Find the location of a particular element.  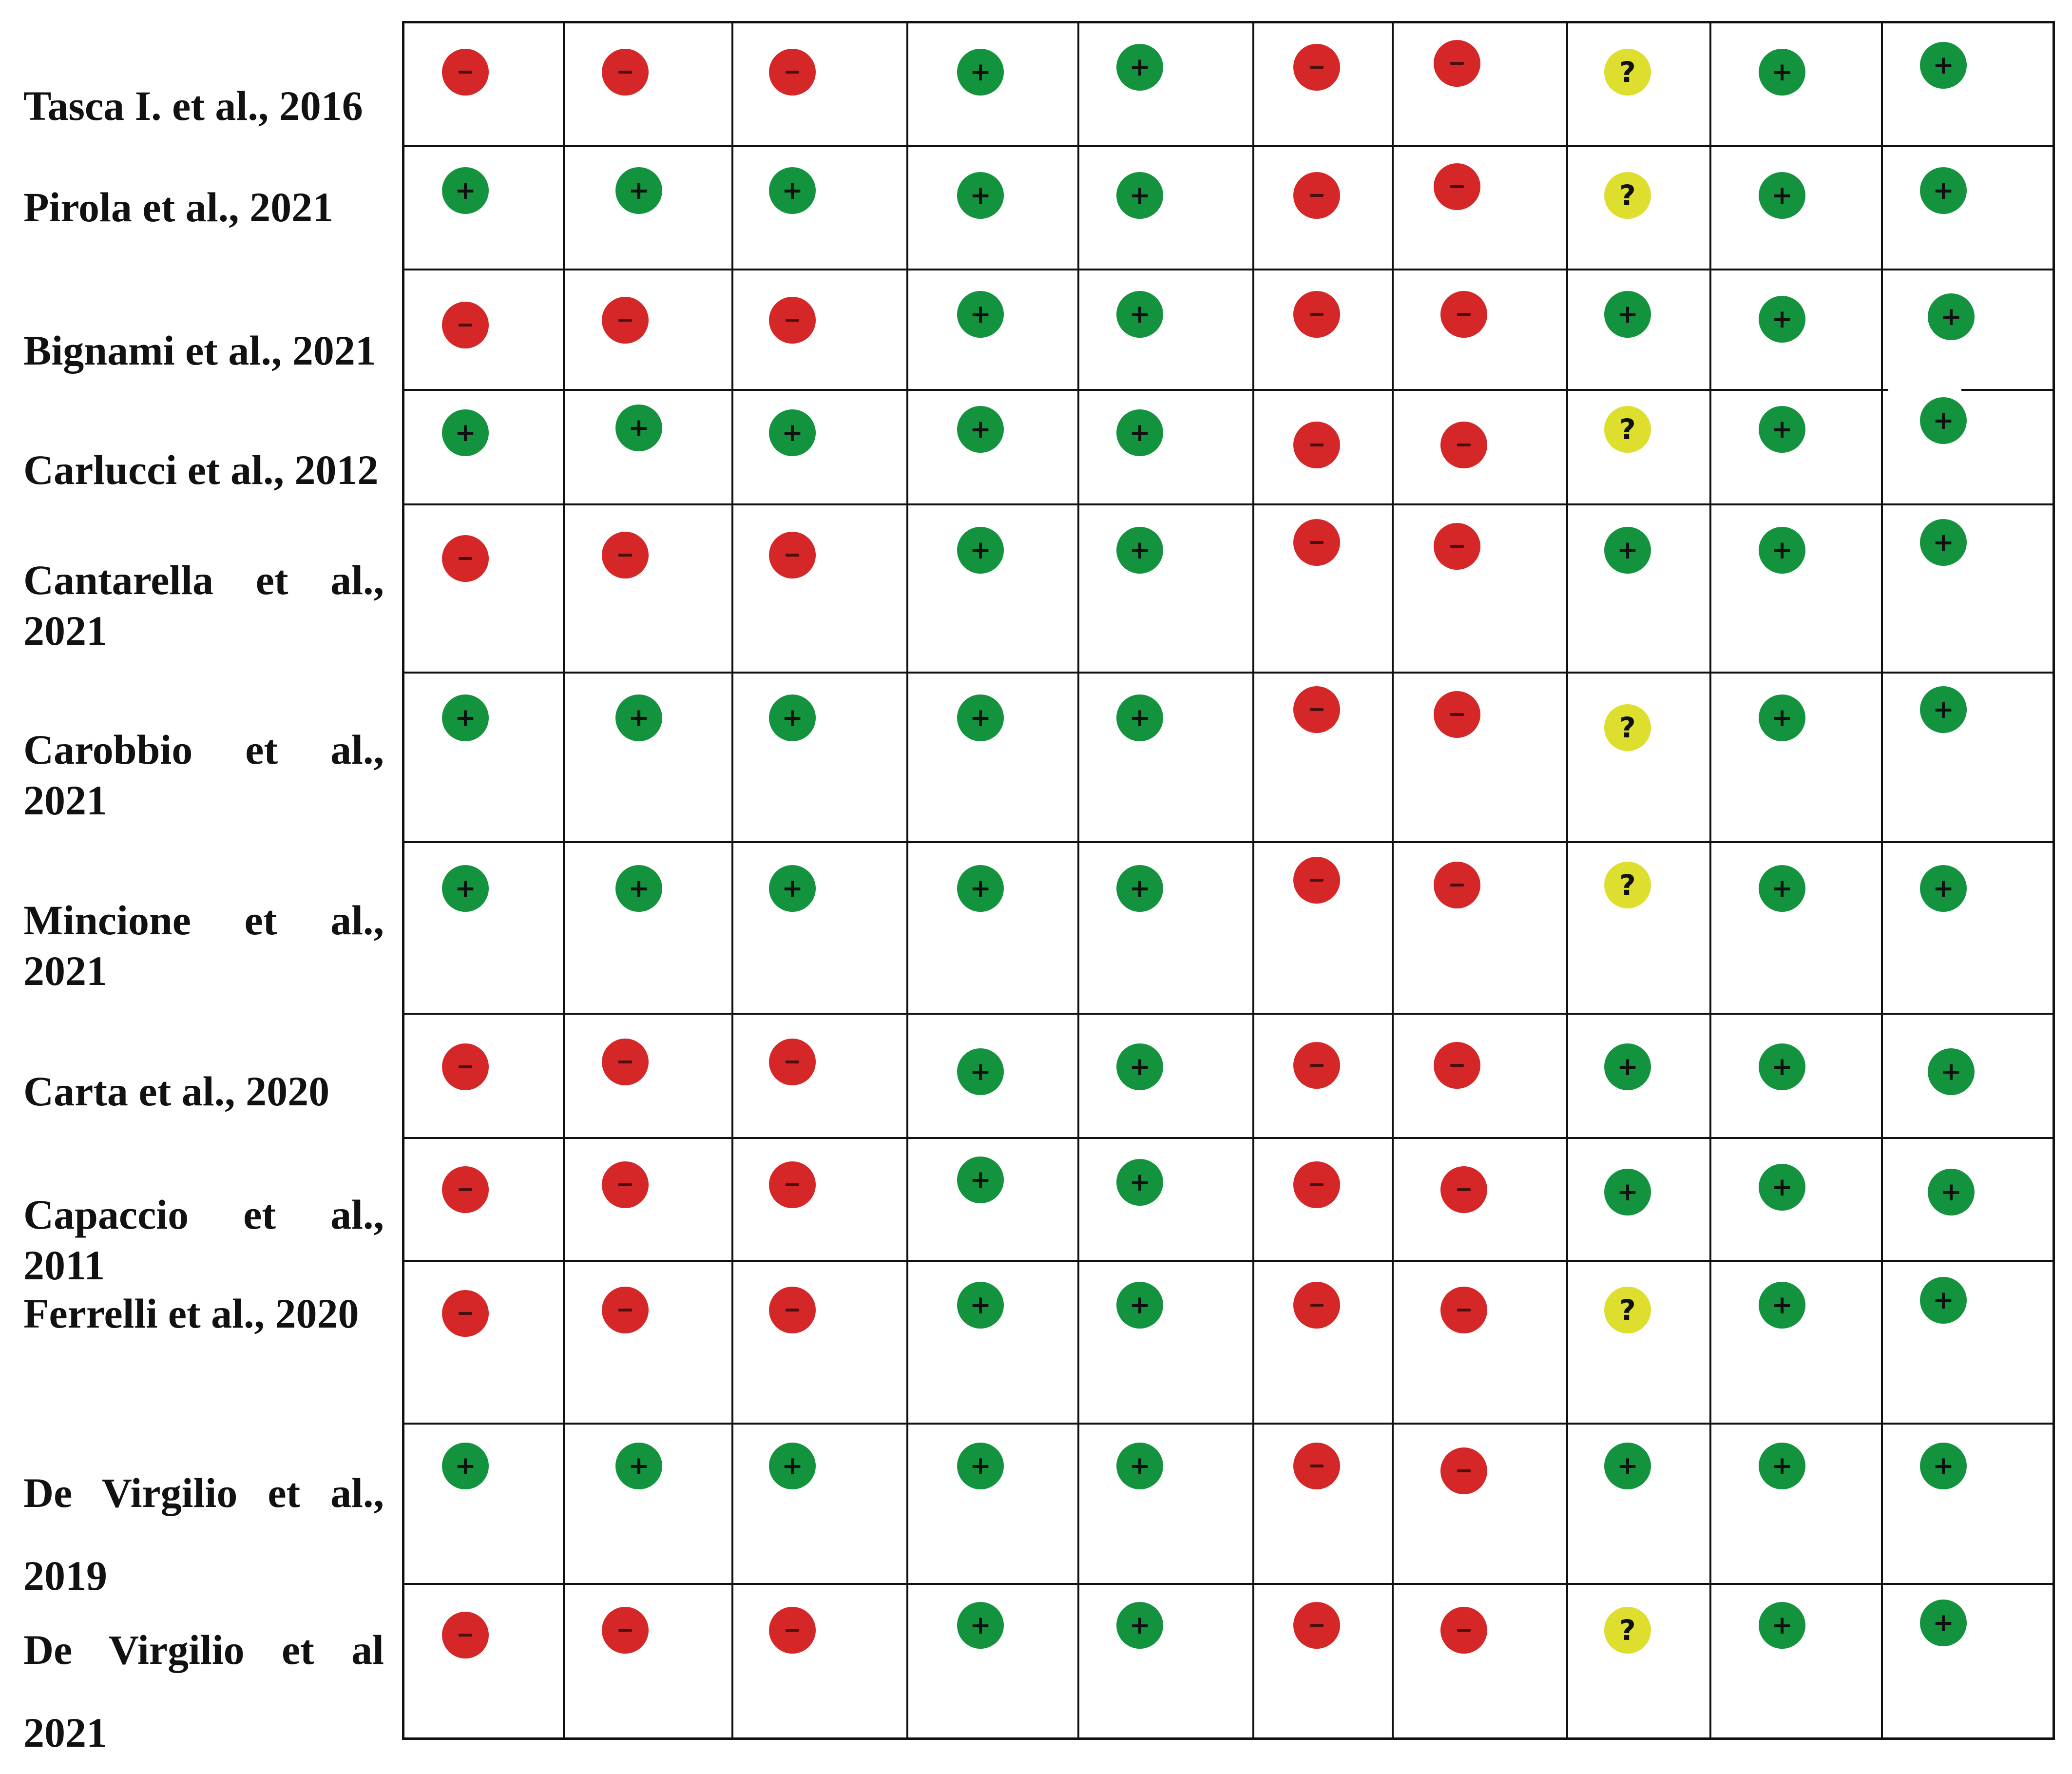

study-label: Pirola et al., 2021 is located at coordinates (178, 207).